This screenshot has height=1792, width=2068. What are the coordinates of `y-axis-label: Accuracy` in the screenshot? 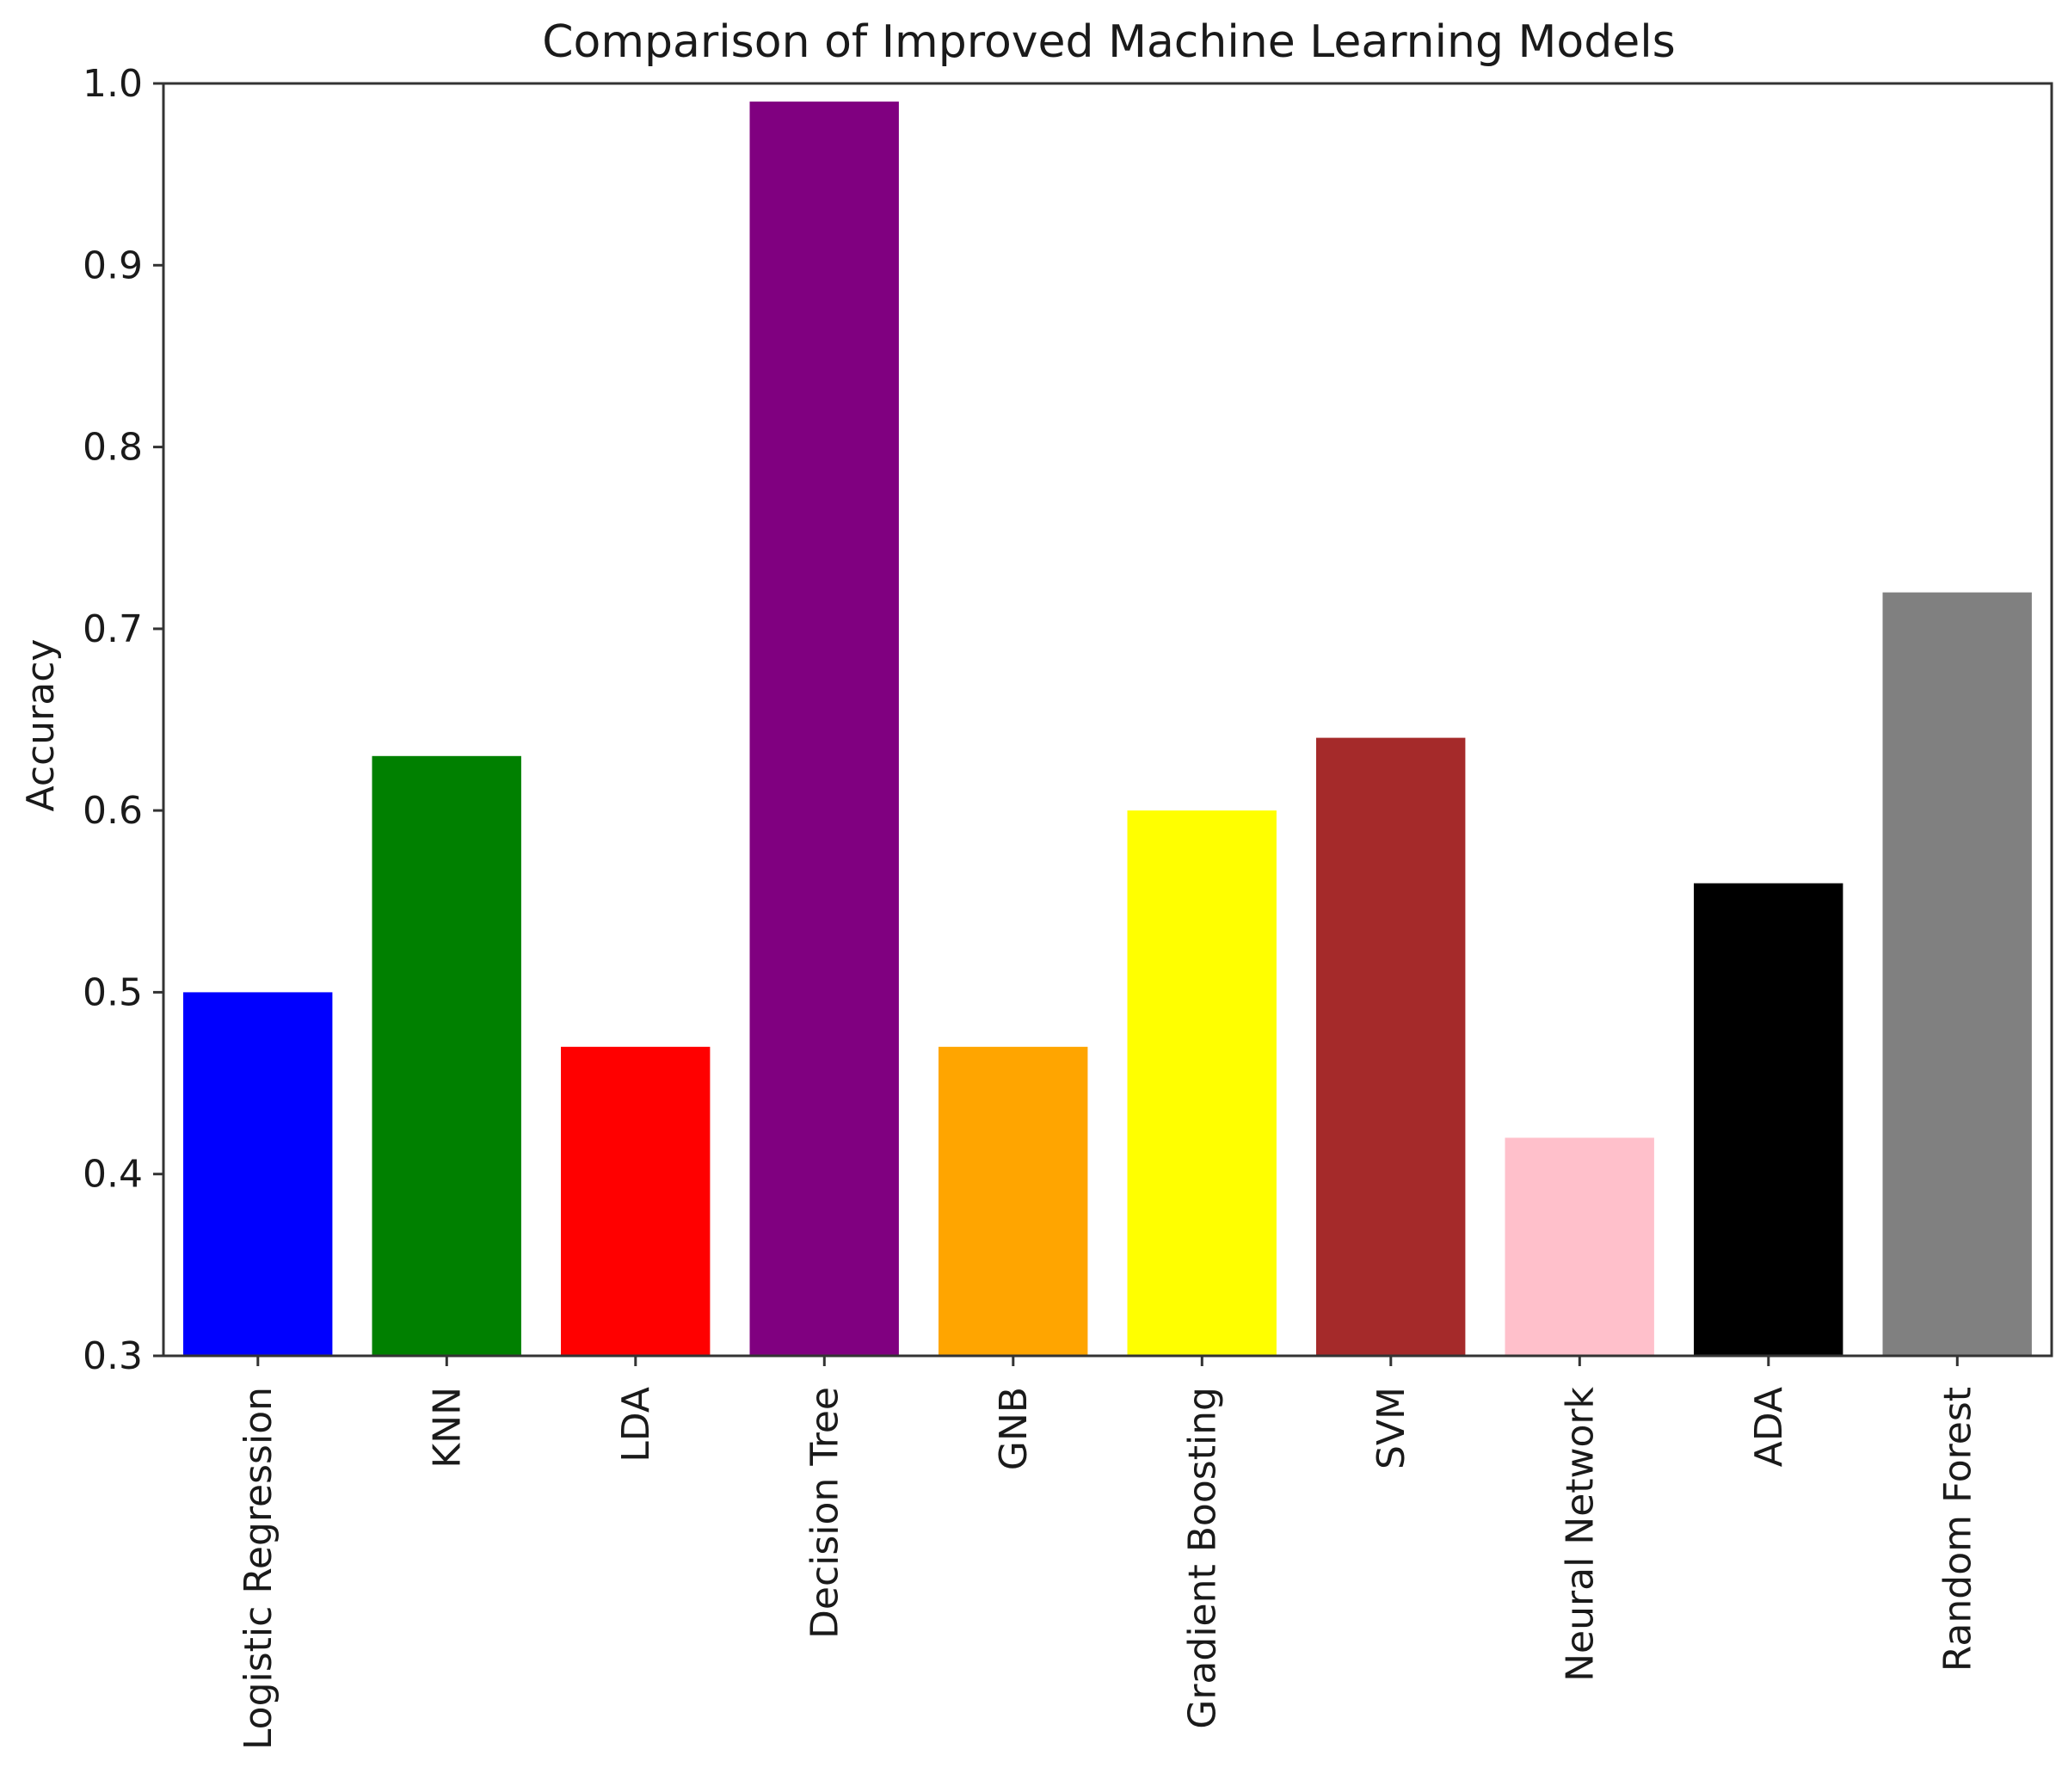 It's located at (41, 725).